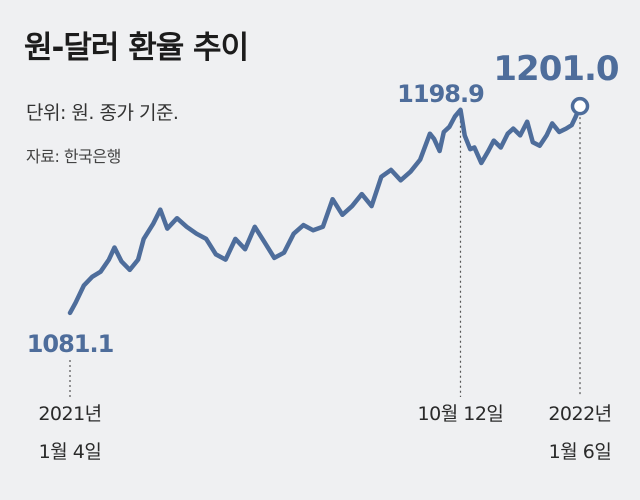 This screenshot has height=500, width=640. What do you see at coordinates (440, 94) in the screenshot?
I see `value-label: 1198.9` at bounding box center [440, 94].